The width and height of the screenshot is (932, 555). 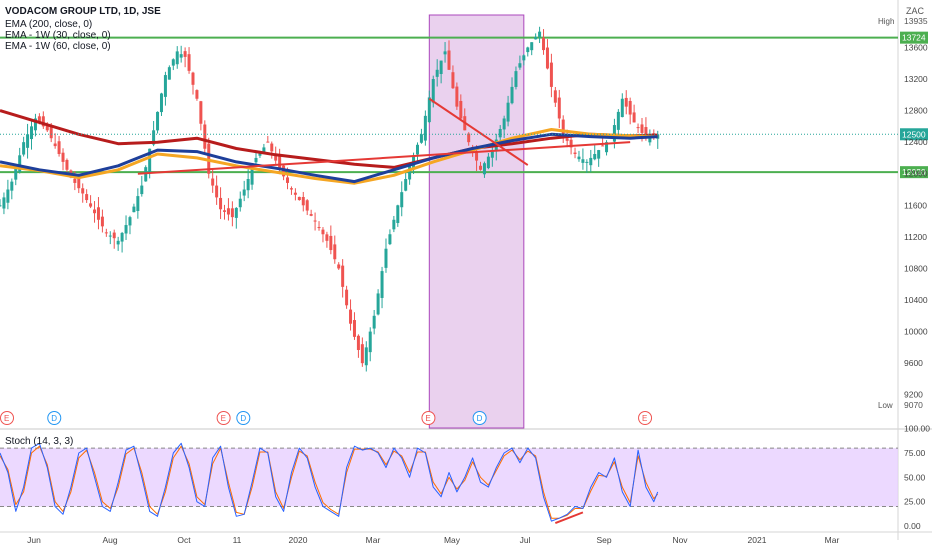 I want to click on level-label-12020: 12020, so click(x=914, y=172).